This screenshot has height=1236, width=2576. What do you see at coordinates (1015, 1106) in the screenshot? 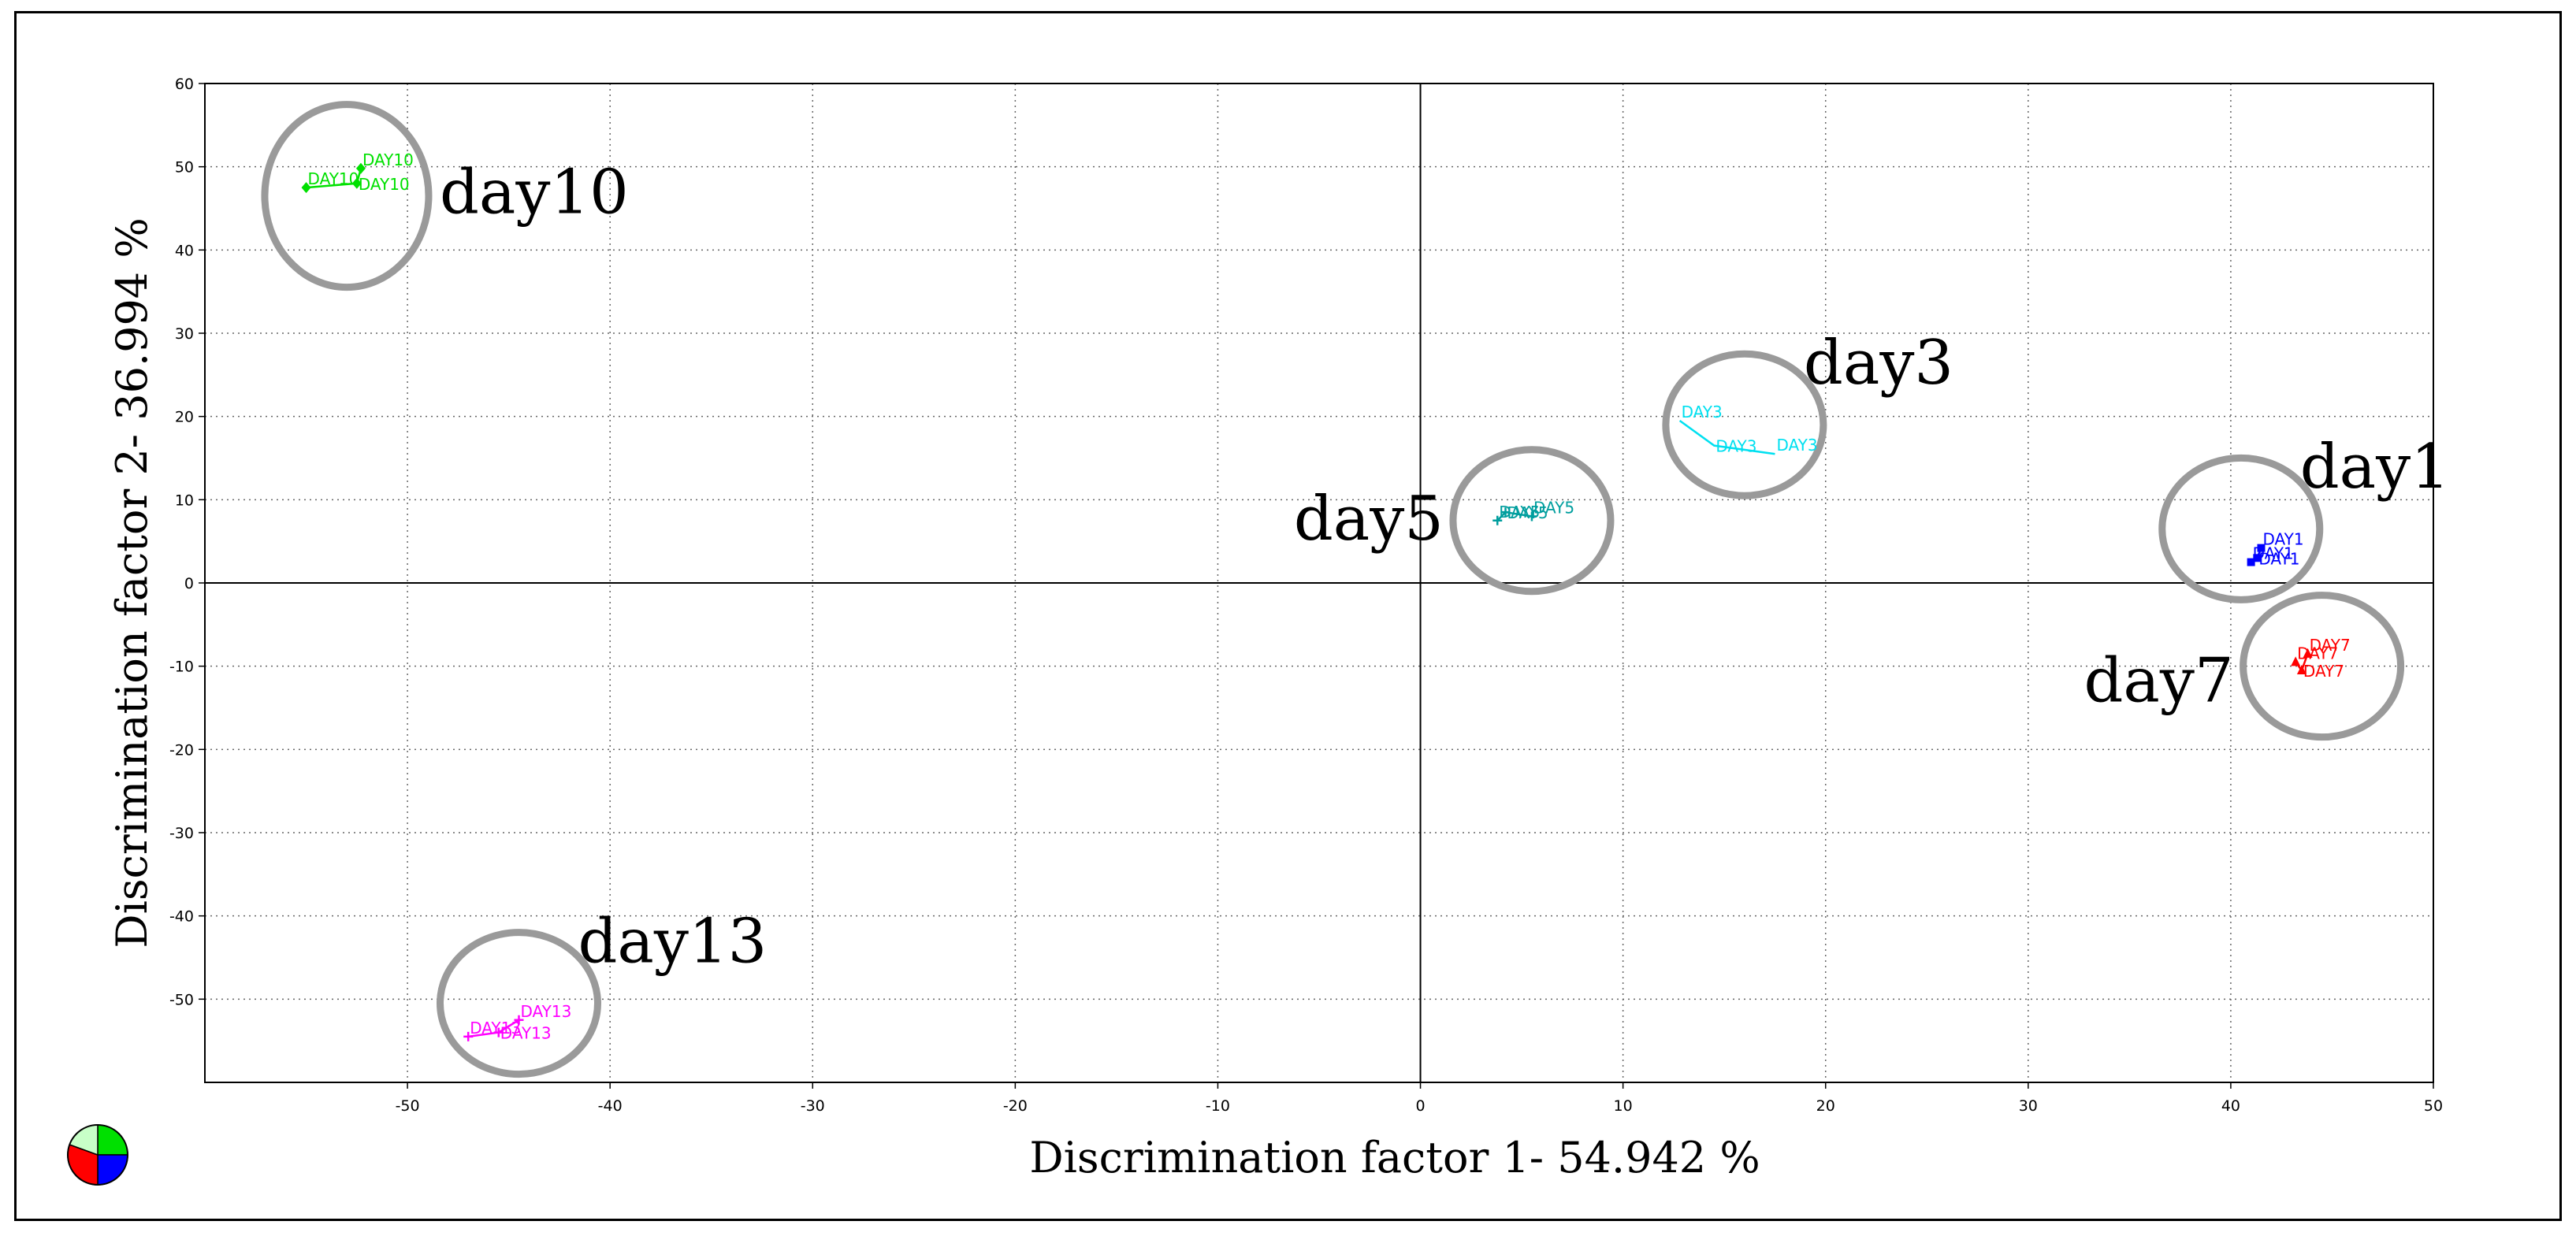
I see `x-tick-label: -20` at bounding box center [1015, 1106].